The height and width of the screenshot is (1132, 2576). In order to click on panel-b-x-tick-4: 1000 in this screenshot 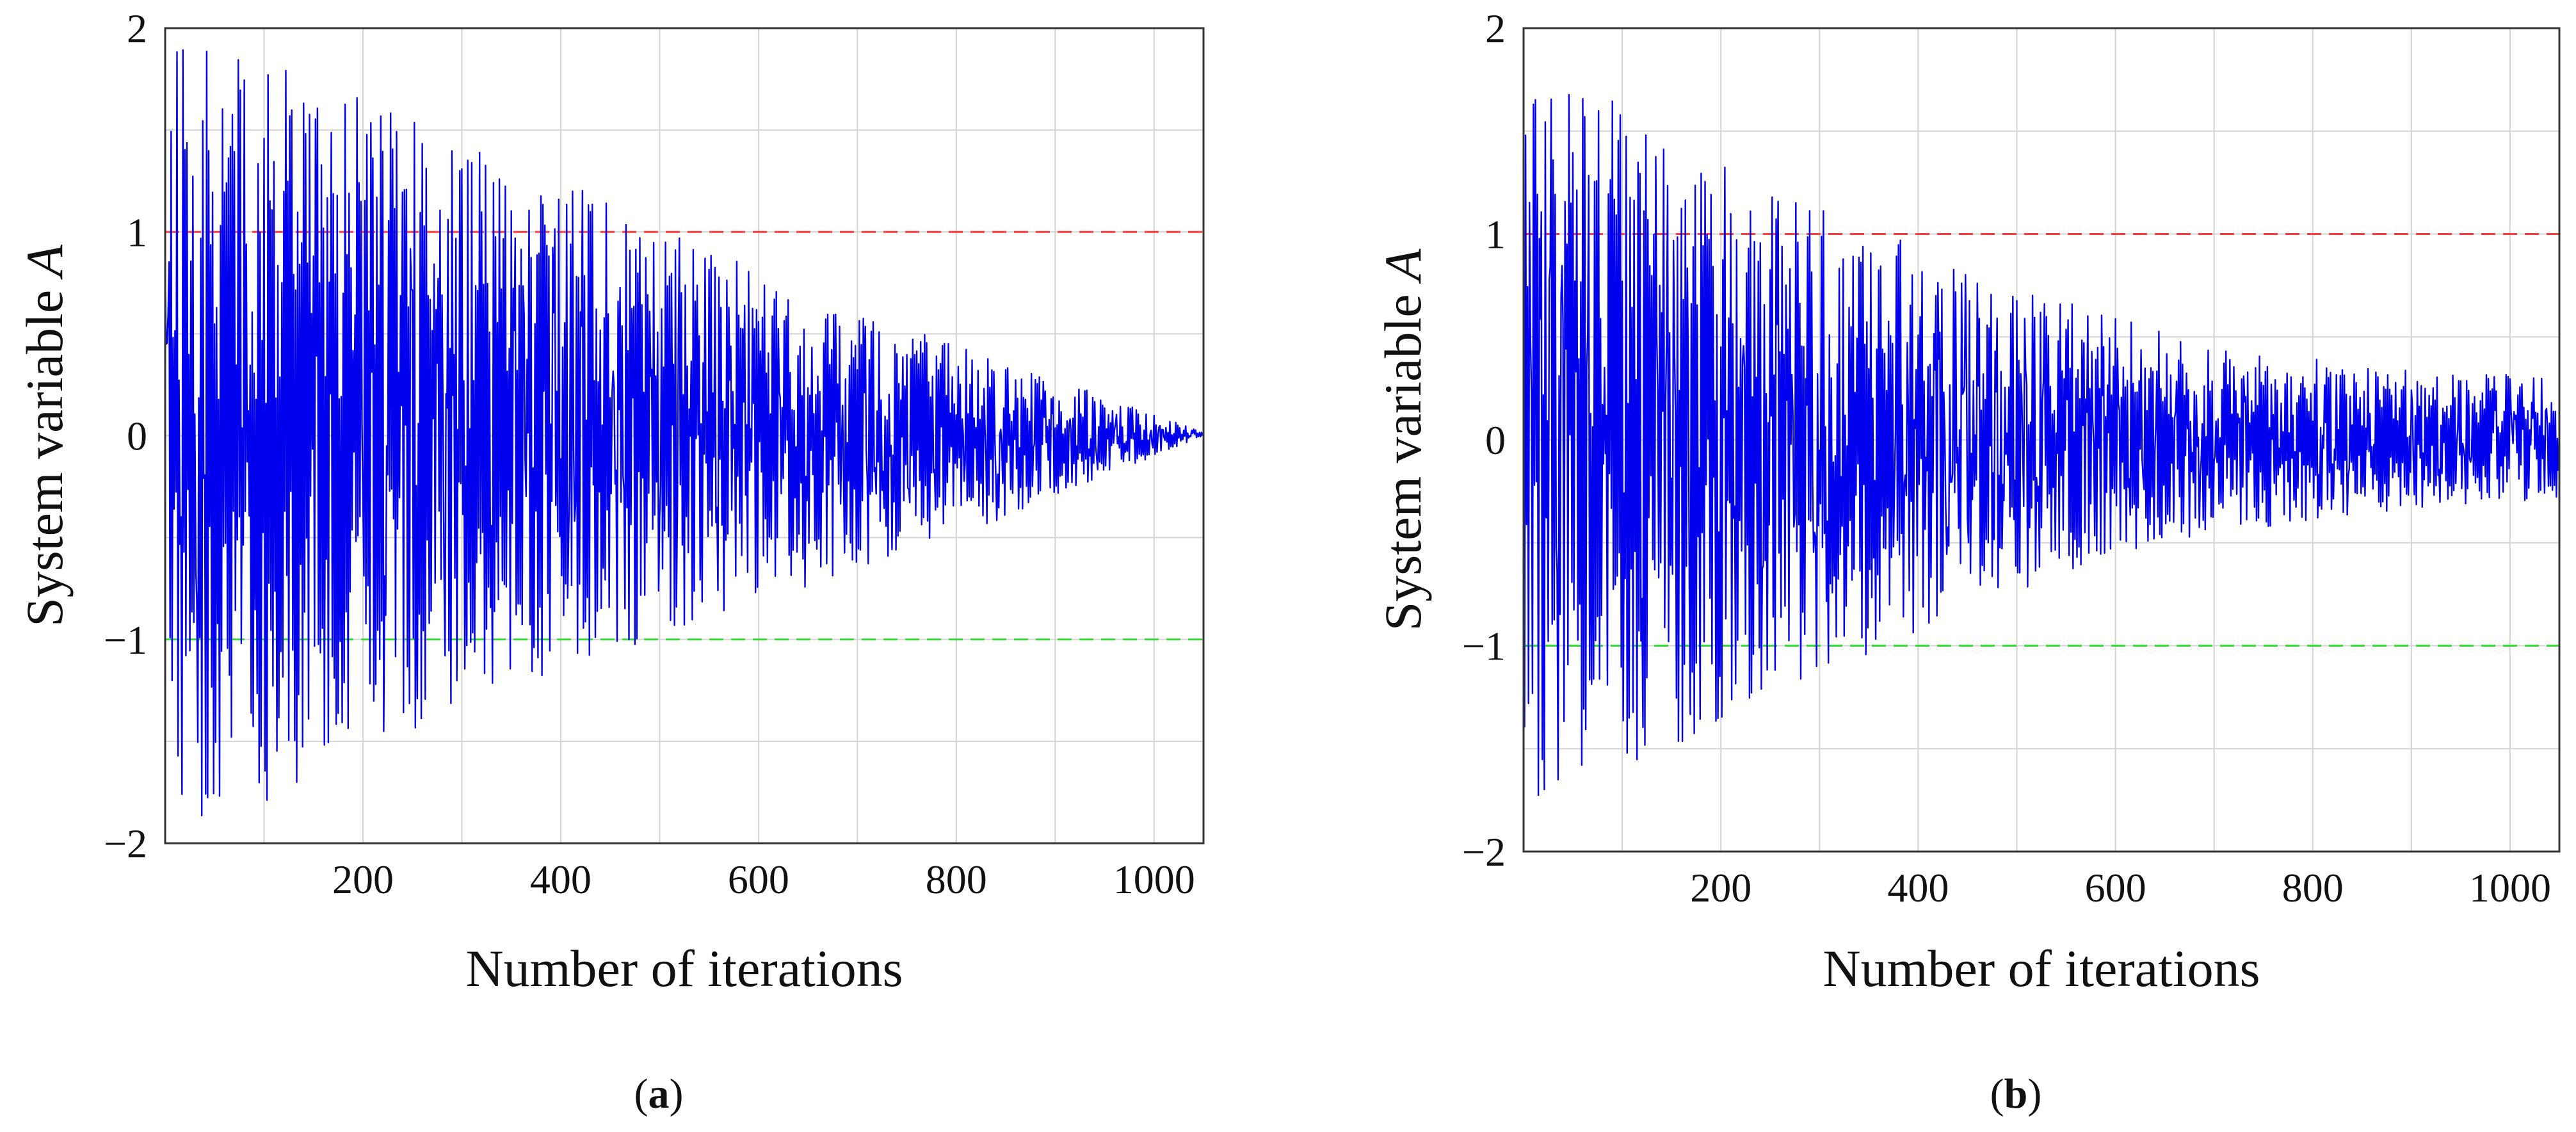, I will do `click(2510, 887)`.